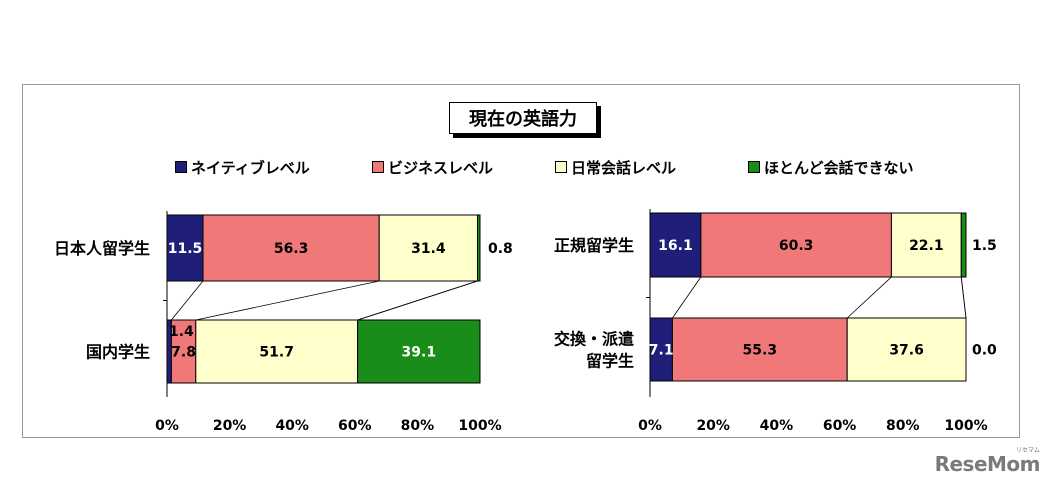 The image size is (1048, 484). I want to click on legend-label-none: ほとんど会話できない, so click(839, 167).